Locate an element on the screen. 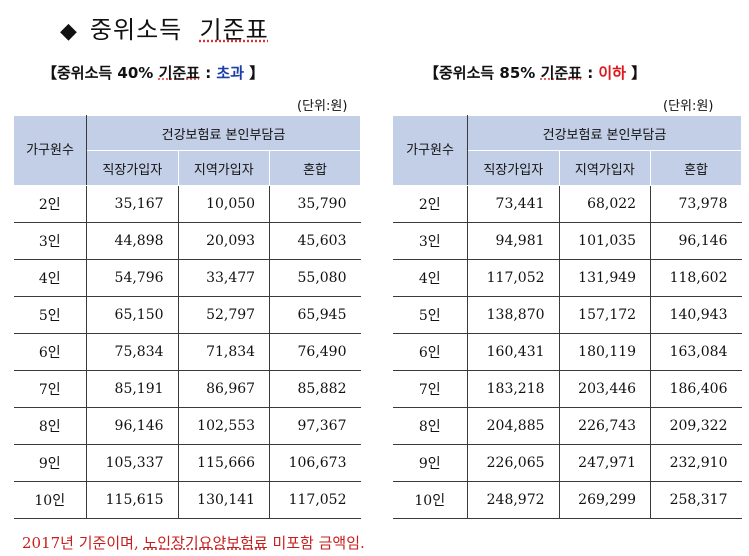  table-row: 3인 94,981 101,035 96,146 is located at coordinates (567, 241).